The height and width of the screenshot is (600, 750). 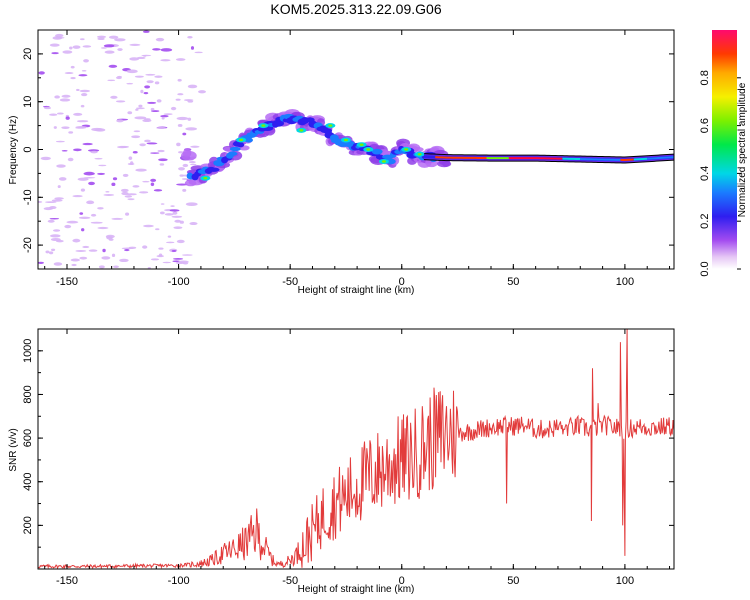 I want to click on snr-x-tick-label: 100, so click(x=625, y=581).